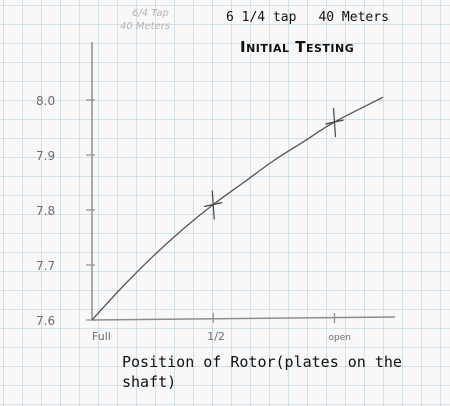 The width and height of the screenshot is (450, 406). Describe the element at coordinates (243, 318) in the screenshot. I see `x-axis` at that location.